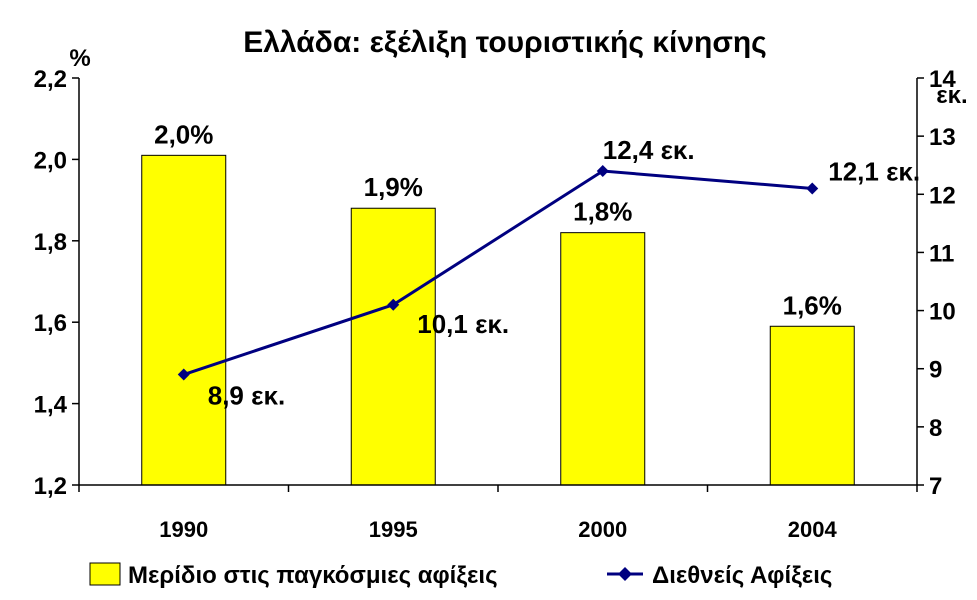 The height and width of the screenshot is (600, 977). I want to click on bar-2000, so click(603, 359).